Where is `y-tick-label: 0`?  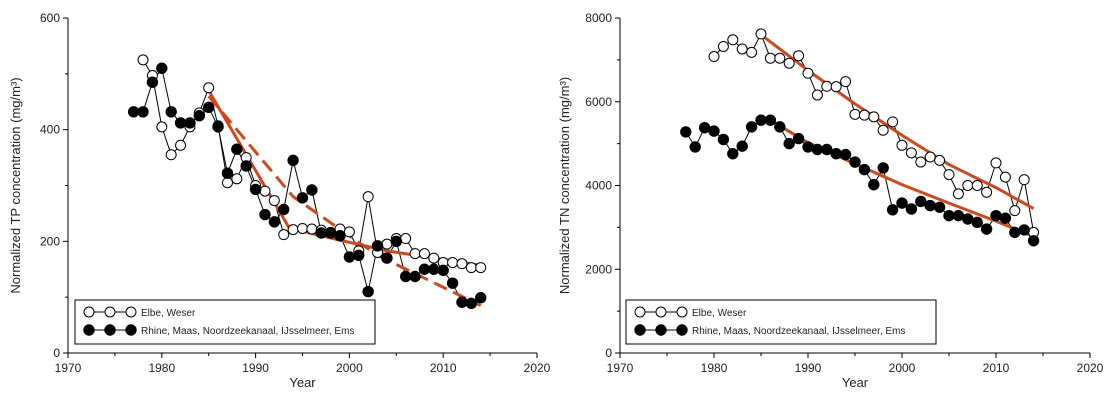 y-tick-label: 0 is located at coordinates (56, 353).